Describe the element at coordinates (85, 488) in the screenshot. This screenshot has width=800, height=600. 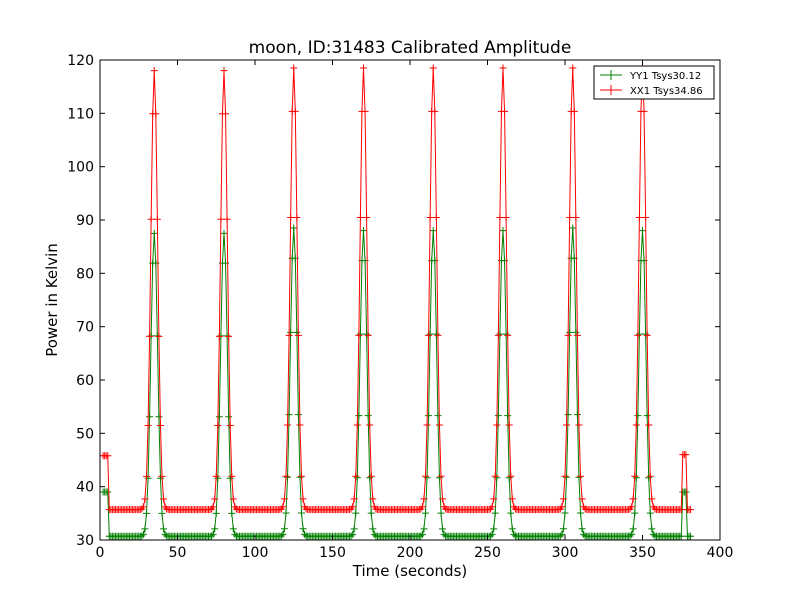
I see `y-tick-label: 40` at that location.